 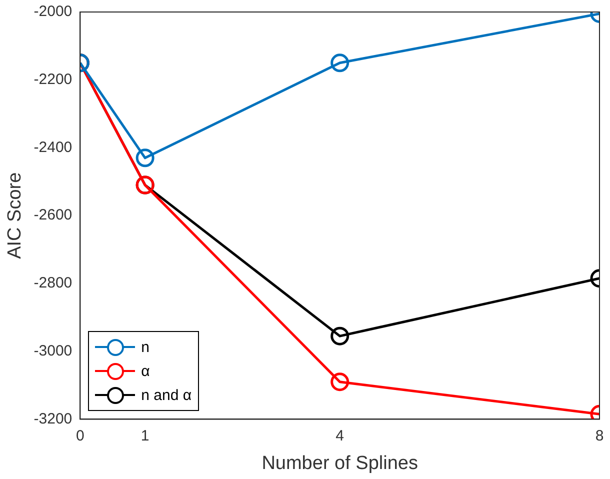 What do you see at coordinates (145, 347) in the screenshot?
I see `legend-label: n` at bounding box center [145, 347].